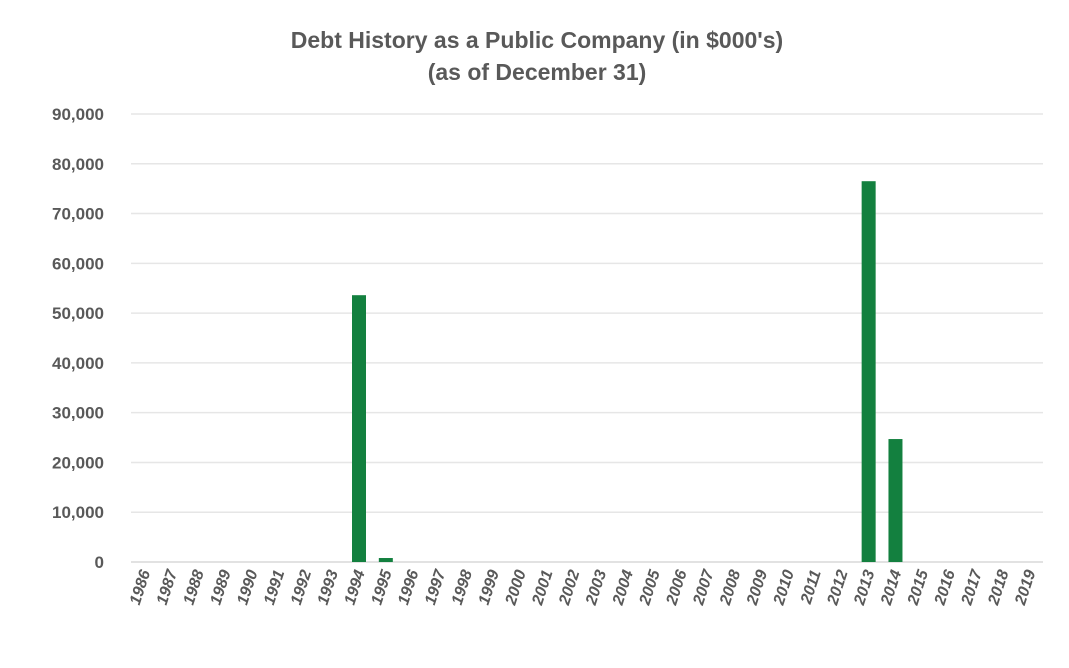  I want to click on bar-2014, so click(895, 500).